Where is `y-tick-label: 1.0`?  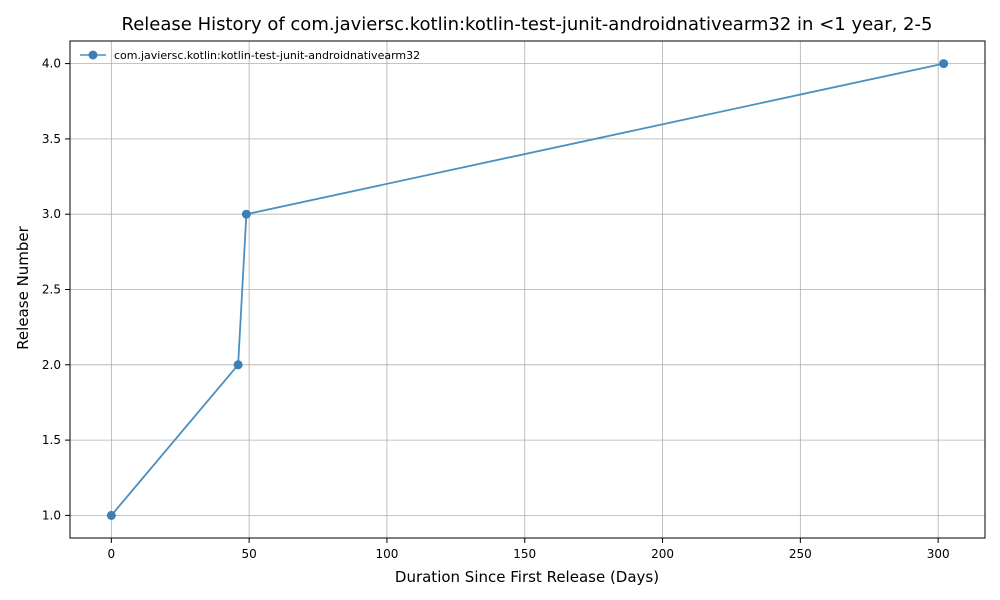
y-tick-label: 1.0 is located at coordinates (51, 515).